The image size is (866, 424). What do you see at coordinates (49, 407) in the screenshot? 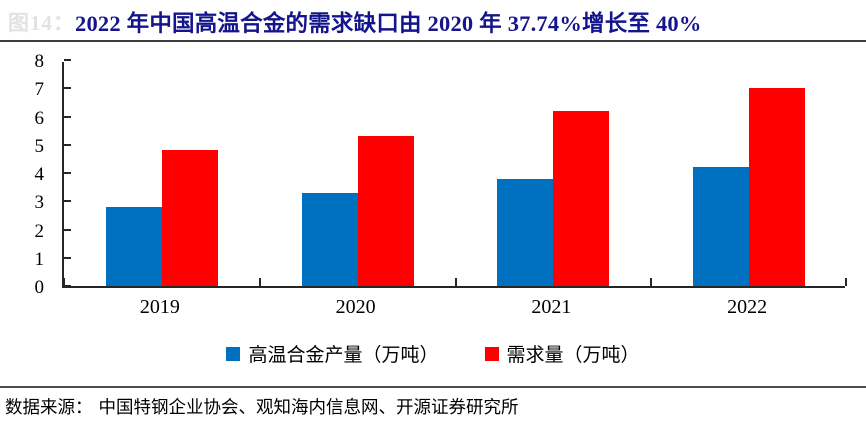
I see `data-source-prefix: 数据来源：` at bounding box center [49, 407].